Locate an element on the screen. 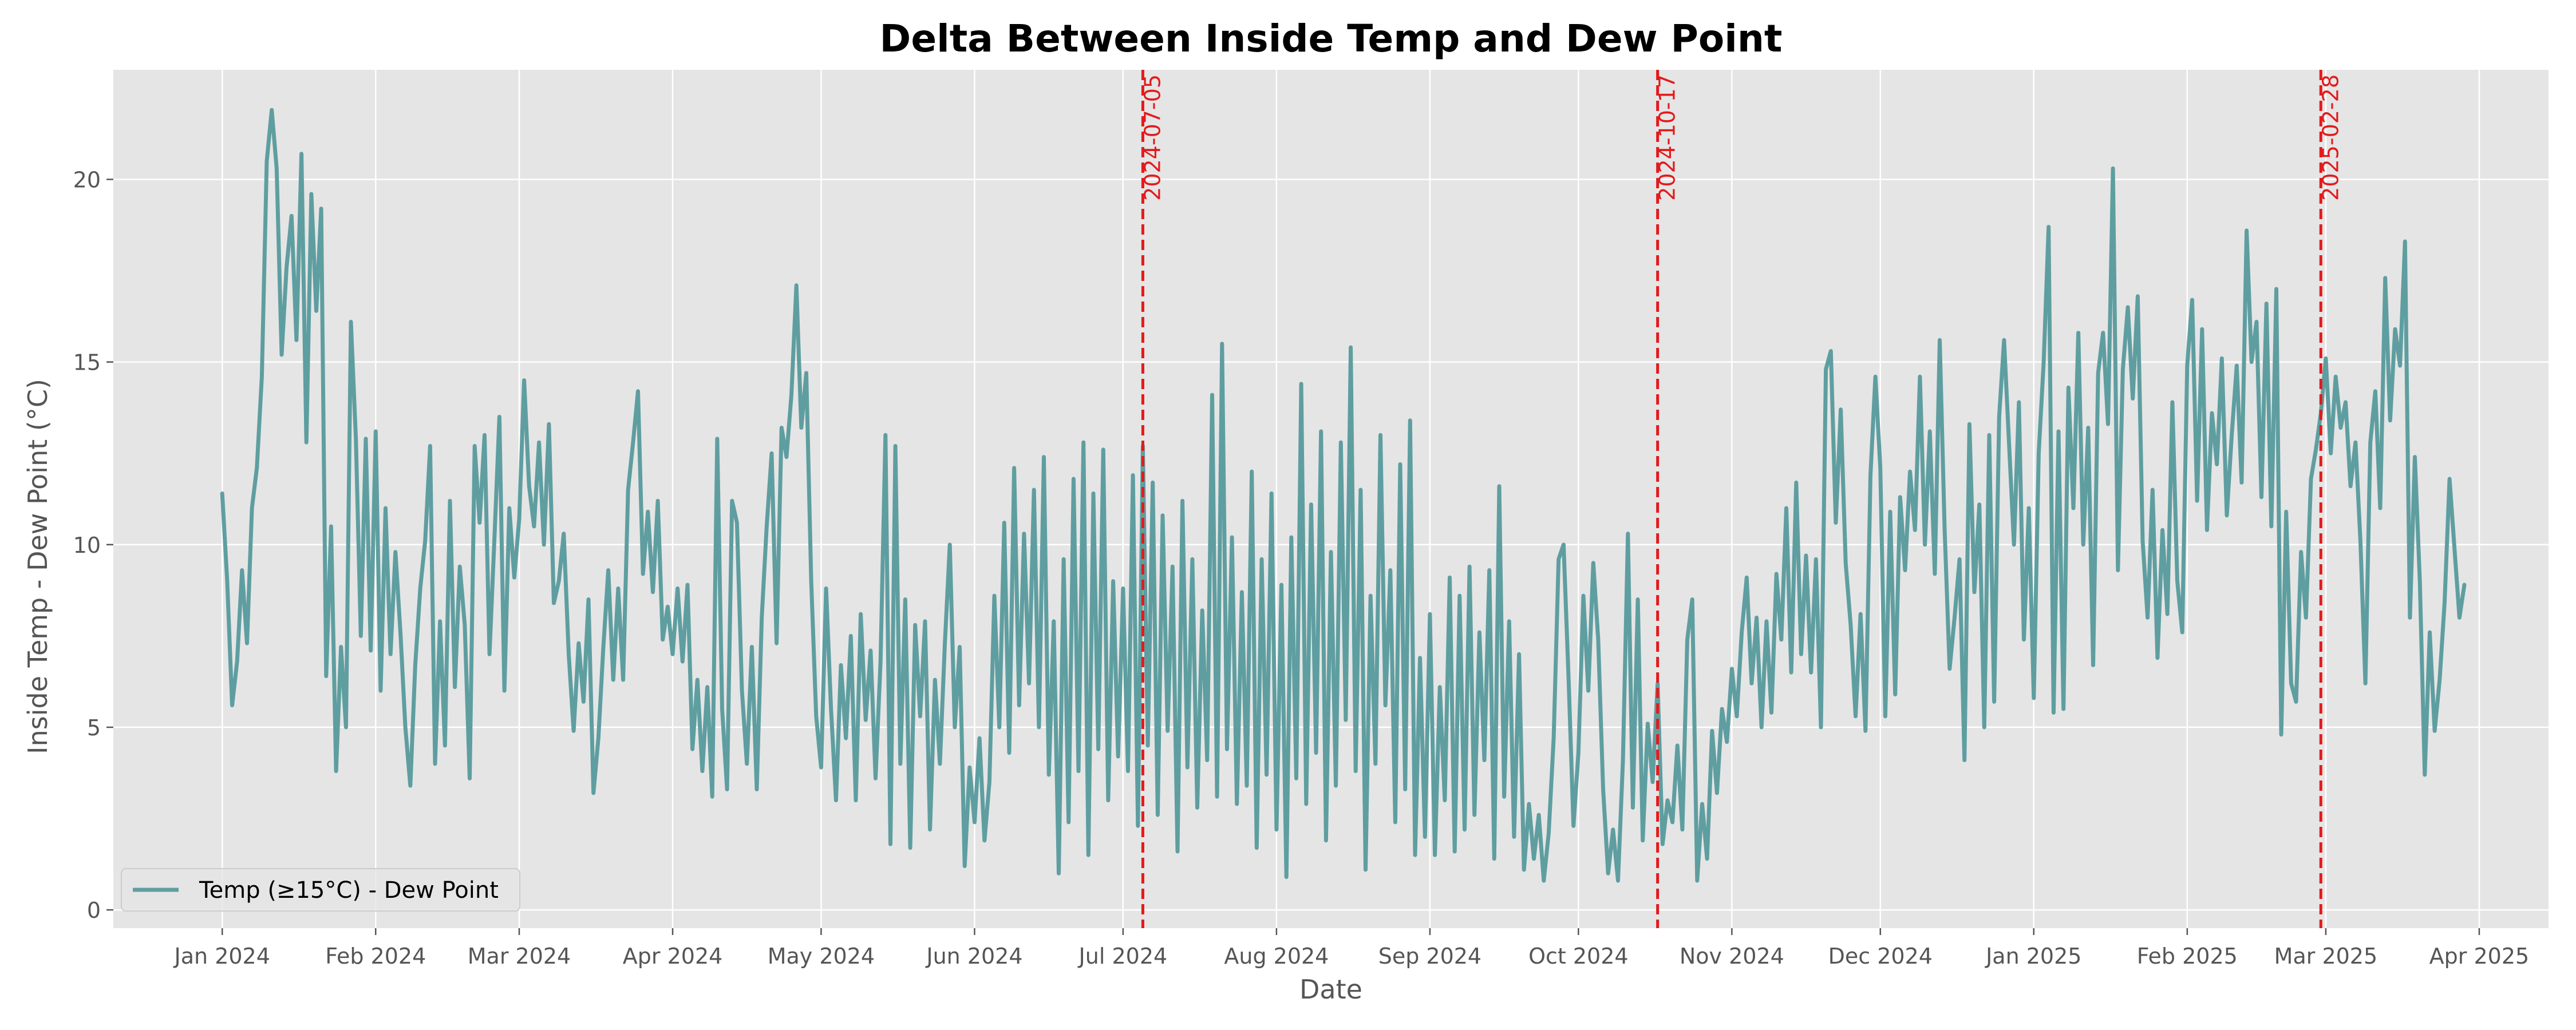 This screenshot has height=1030, width=2576. chart-title: Delta Between Inside Temp and Dew Point is located at coordinates (1331, 39).